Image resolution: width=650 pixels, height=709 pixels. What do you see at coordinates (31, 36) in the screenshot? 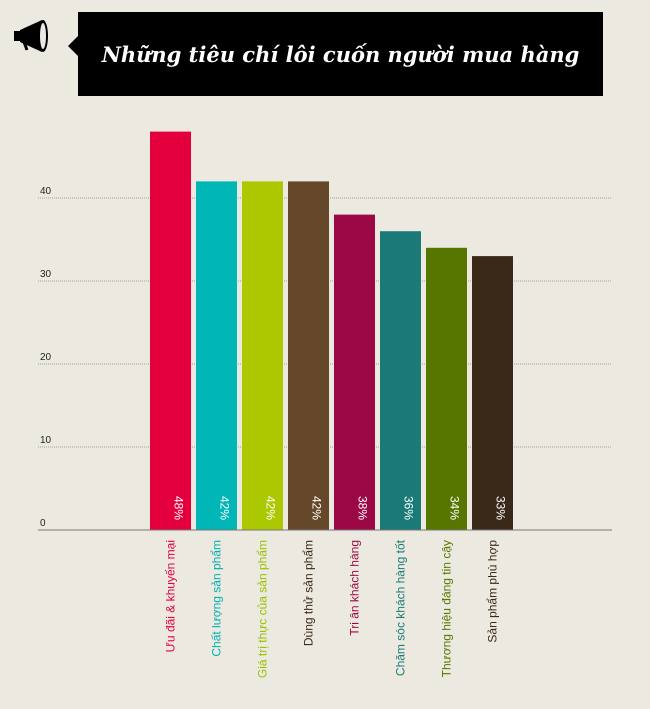
I see `megaphone-icon` at bounding box center [31, 36].